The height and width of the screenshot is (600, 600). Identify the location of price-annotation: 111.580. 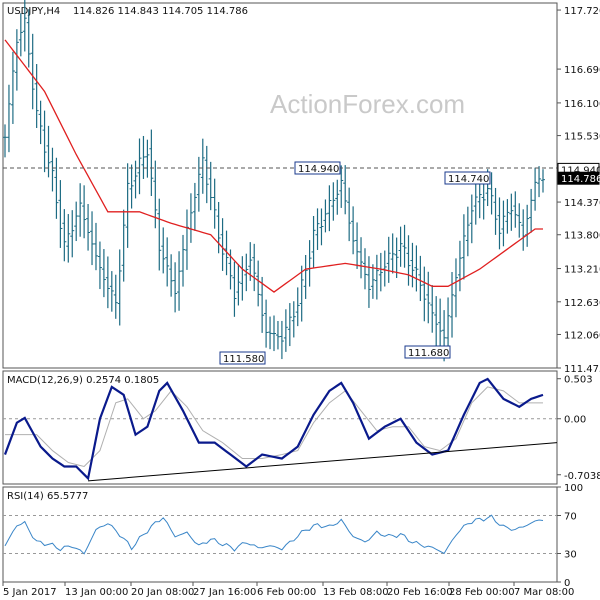
(242, 358).